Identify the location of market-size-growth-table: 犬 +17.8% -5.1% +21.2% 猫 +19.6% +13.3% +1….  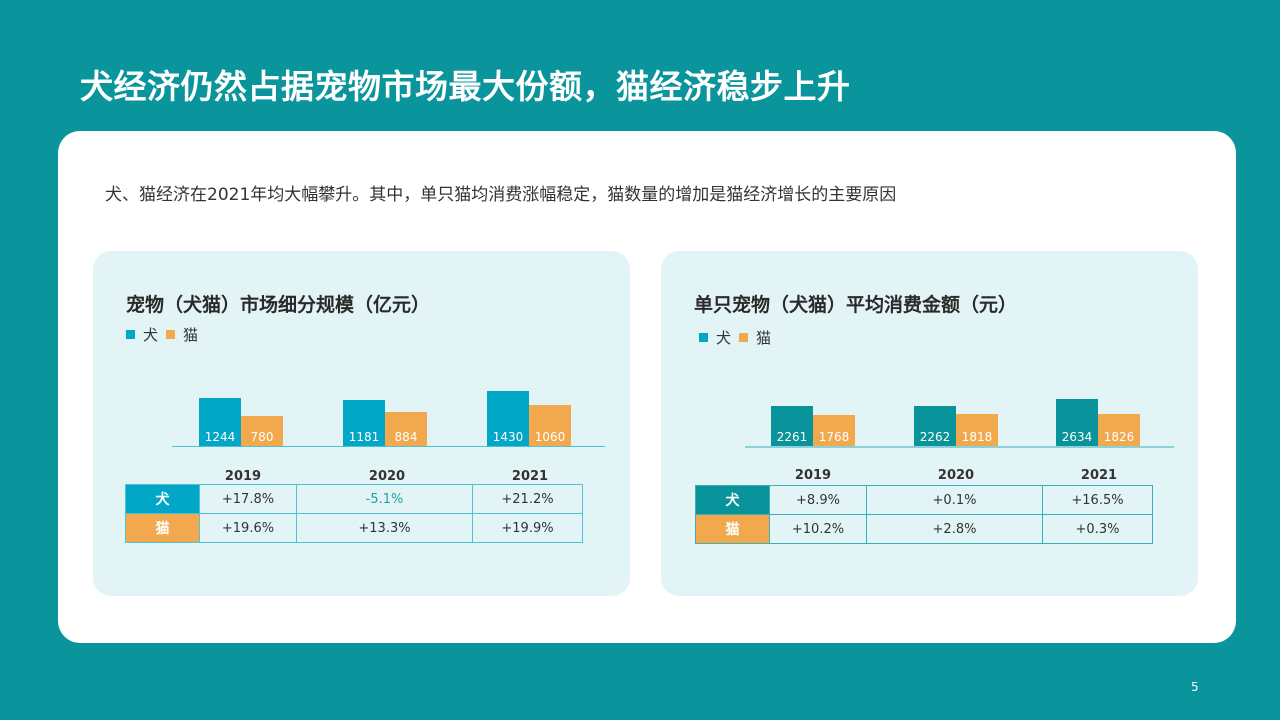
(354, 513).